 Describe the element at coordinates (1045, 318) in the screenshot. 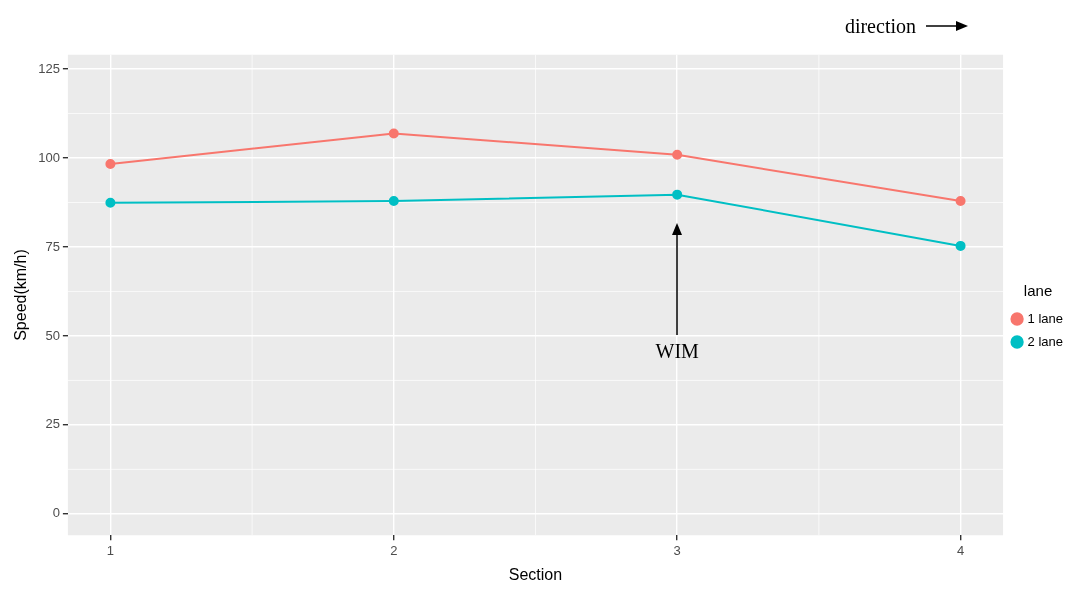

I see `legend-label: 1 lane` at that location.